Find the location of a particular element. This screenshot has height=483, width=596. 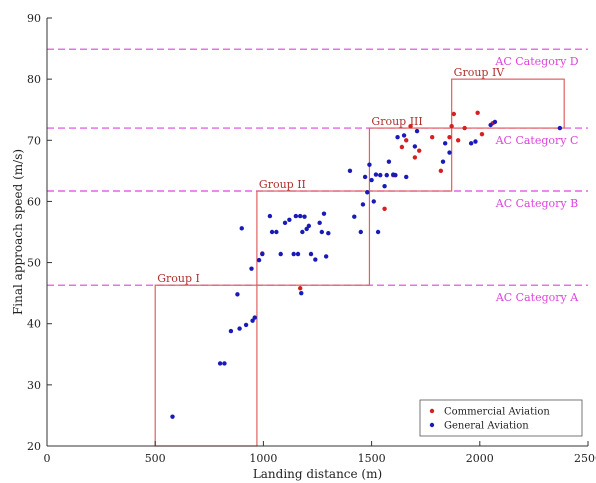

y-tick-label: 90 is located at coordinates (34, 18).